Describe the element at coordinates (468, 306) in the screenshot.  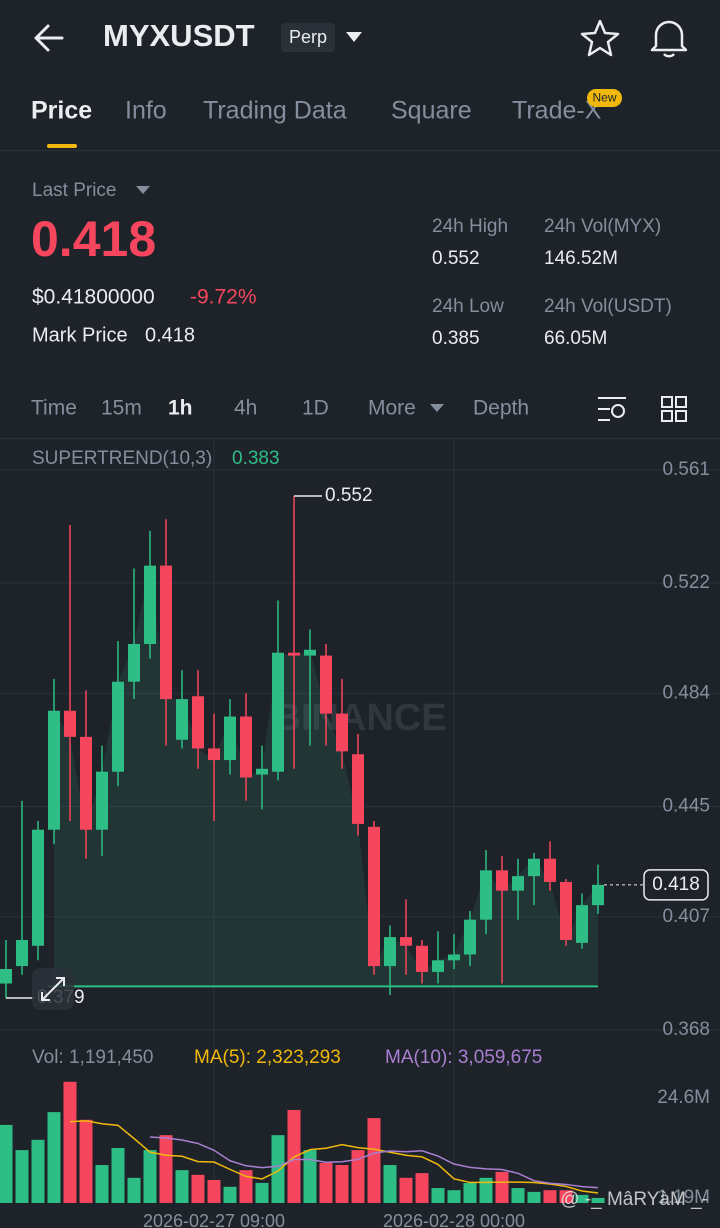
I see `stat-label: 24h Low` at that location.